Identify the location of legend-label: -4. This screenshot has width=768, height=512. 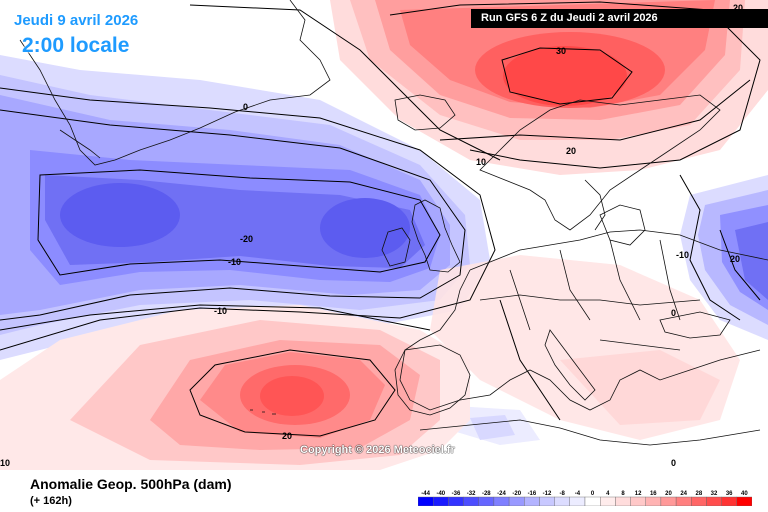
(578, 494).